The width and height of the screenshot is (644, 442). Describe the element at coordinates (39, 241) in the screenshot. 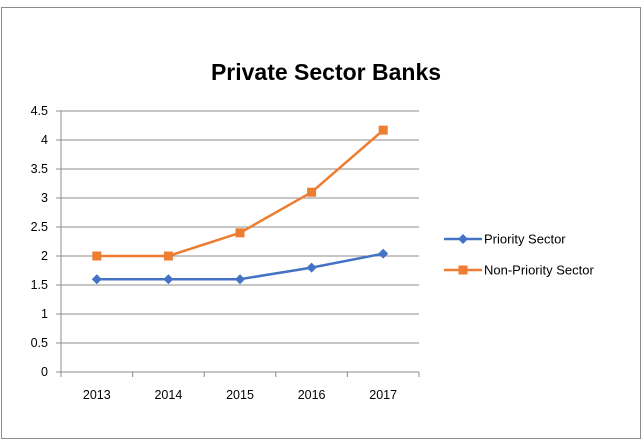

I see `y-axis-ticks: 0 0.5 1 1.5 2 2.5 3 3.5 4 4.5` at that location.